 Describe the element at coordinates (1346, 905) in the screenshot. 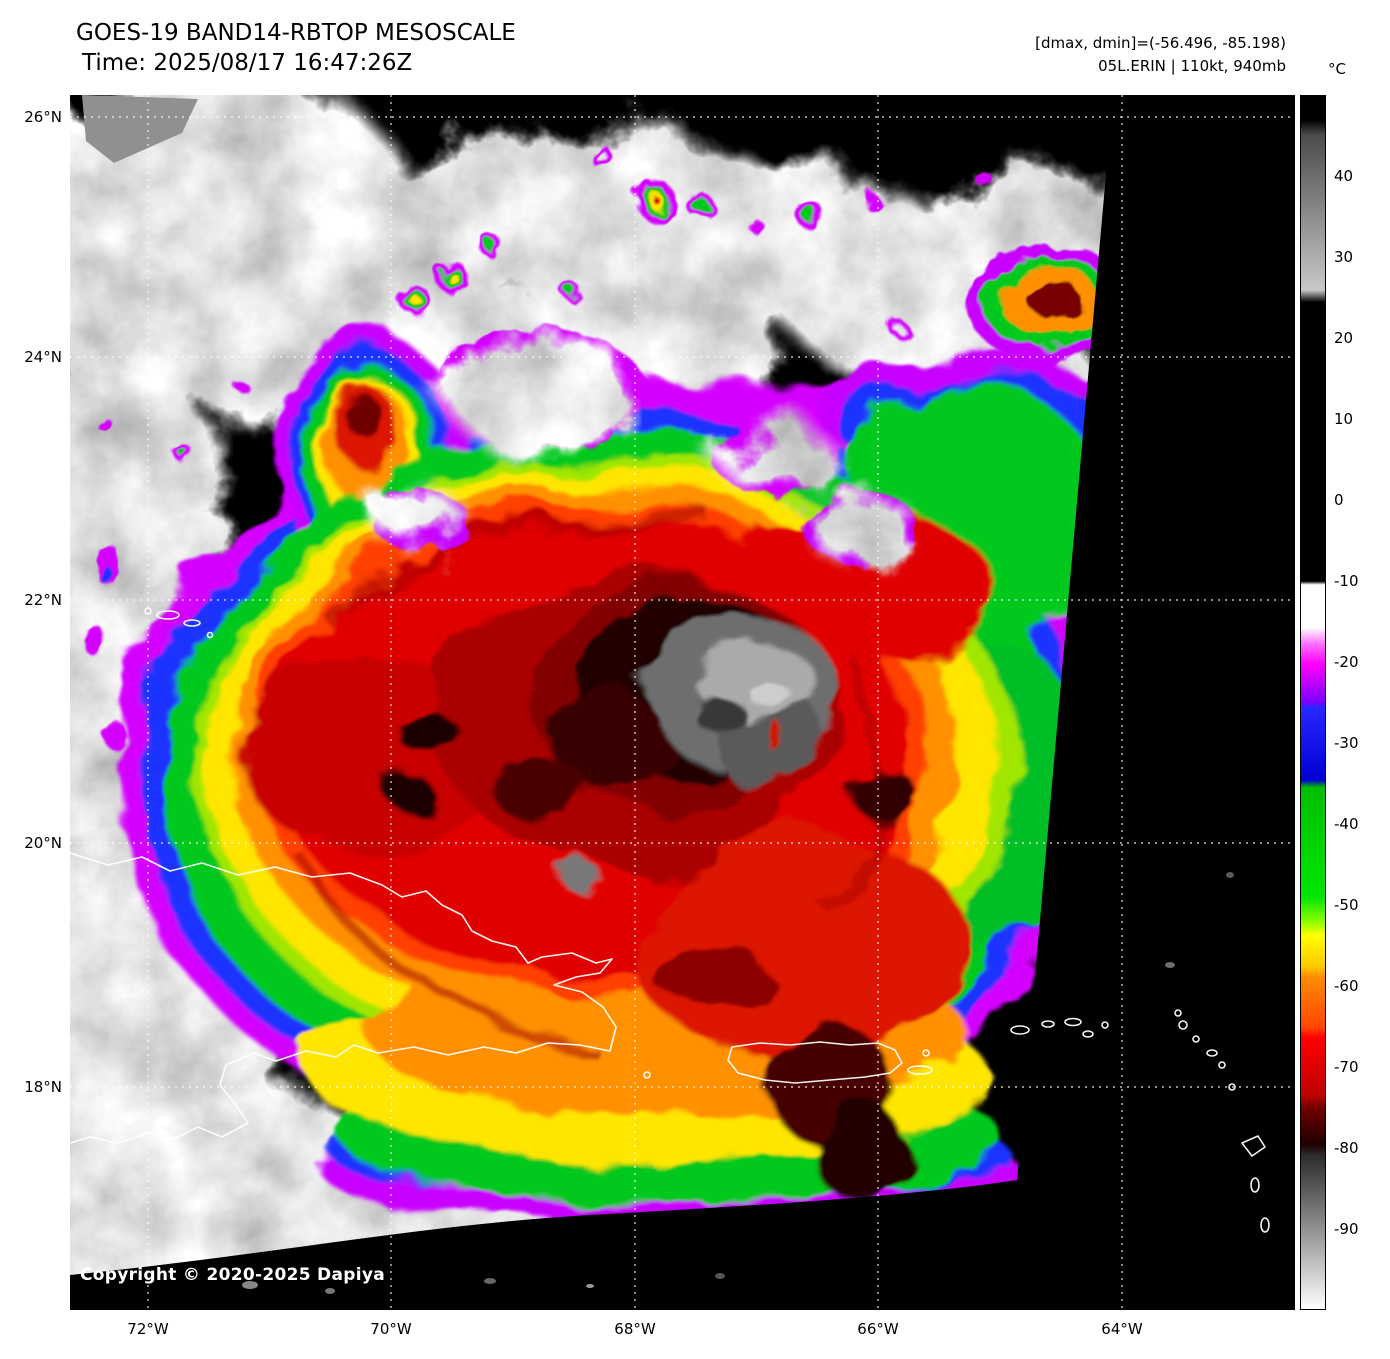

I see `colorbar-tick-label: -50` at that location.